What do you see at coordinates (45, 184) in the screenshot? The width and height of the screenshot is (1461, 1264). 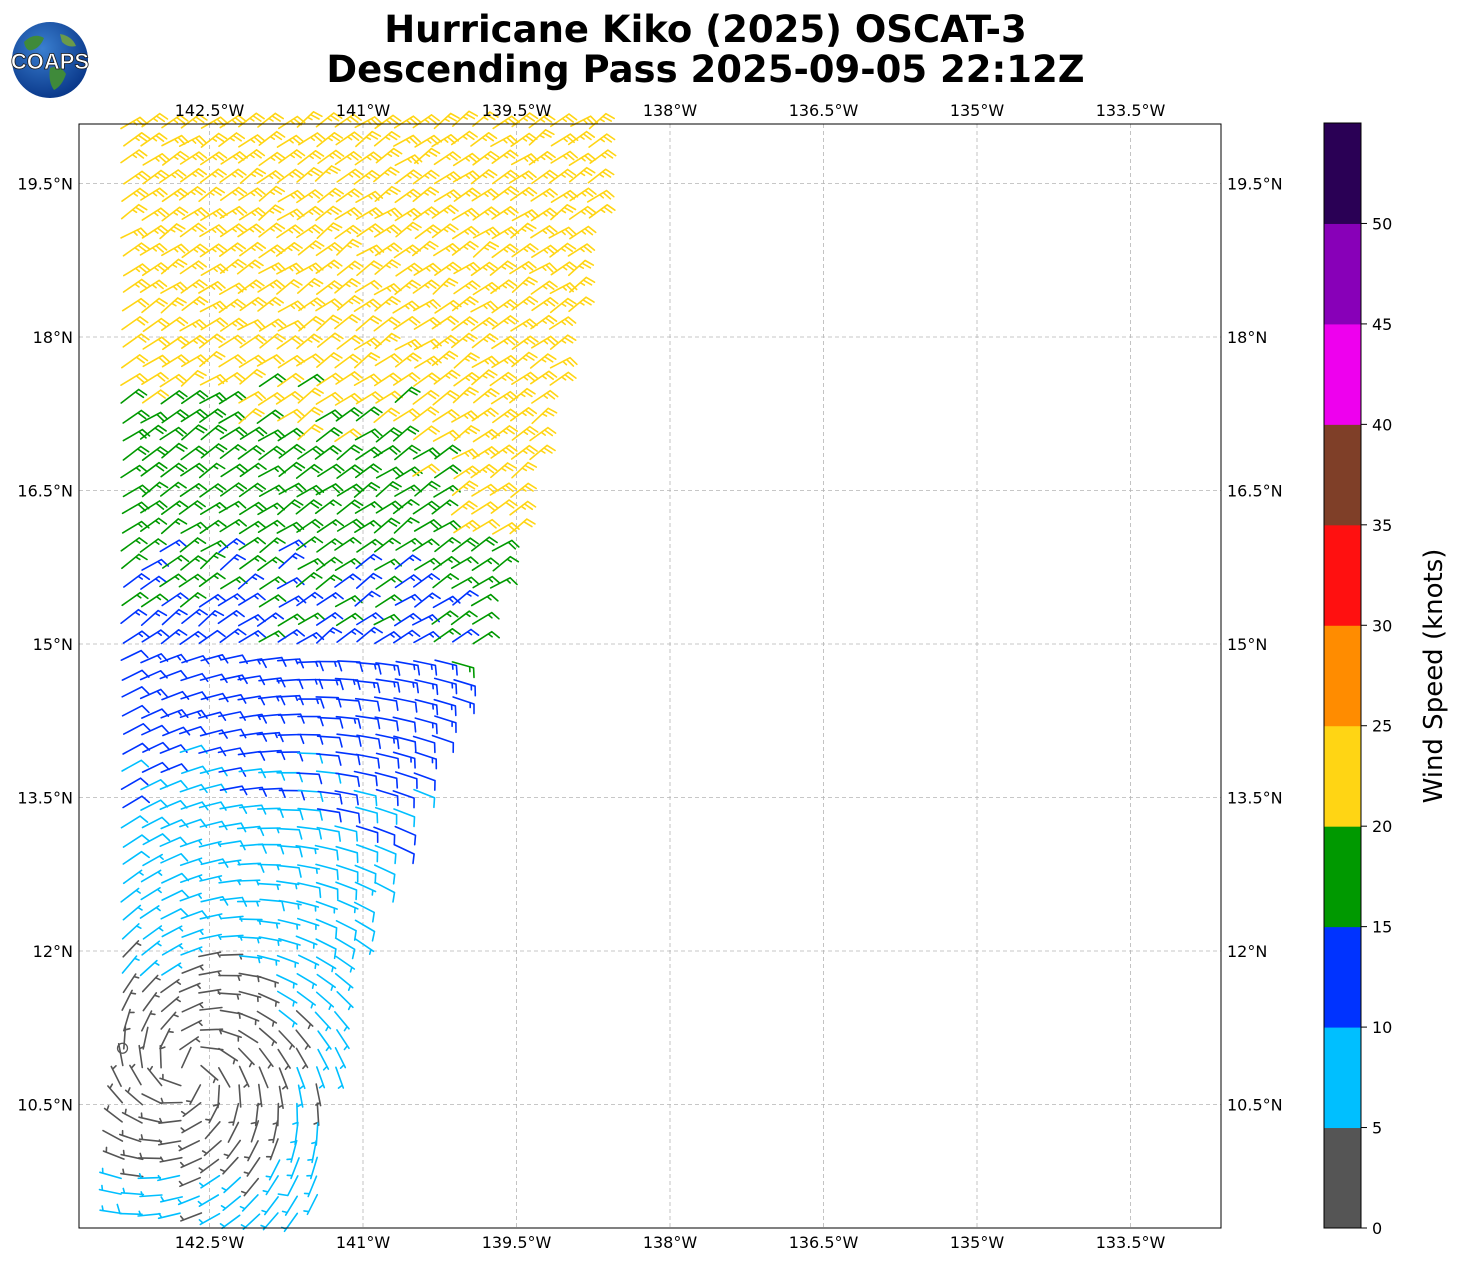 I see `lat-tick-label-left: 19.5°N` at bounding box center [45, 184].